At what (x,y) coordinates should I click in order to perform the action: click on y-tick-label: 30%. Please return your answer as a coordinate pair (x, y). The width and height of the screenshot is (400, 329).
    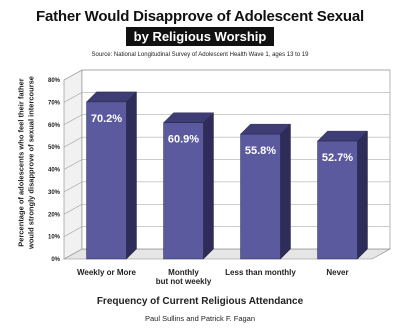
    Looking at the image, I should click on (54, 193).